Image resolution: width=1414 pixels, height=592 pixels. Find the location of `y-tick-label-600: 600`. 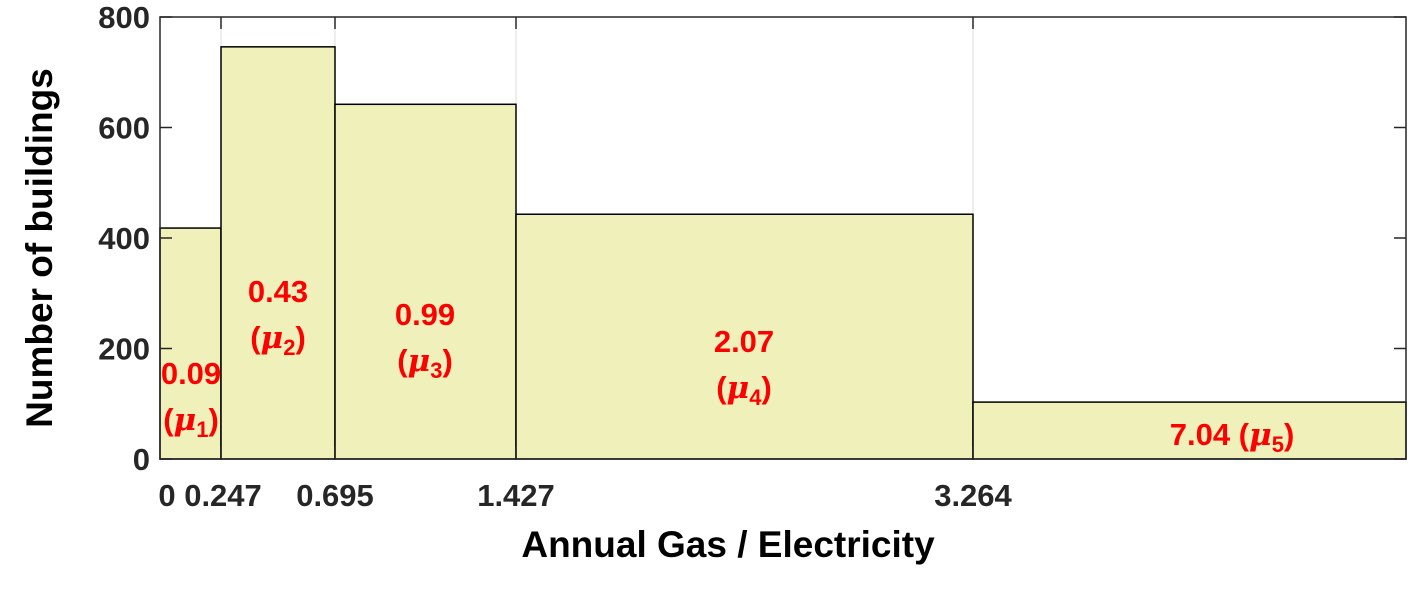

y-tick-label-600: 600 is located at coordinates (124, 128).